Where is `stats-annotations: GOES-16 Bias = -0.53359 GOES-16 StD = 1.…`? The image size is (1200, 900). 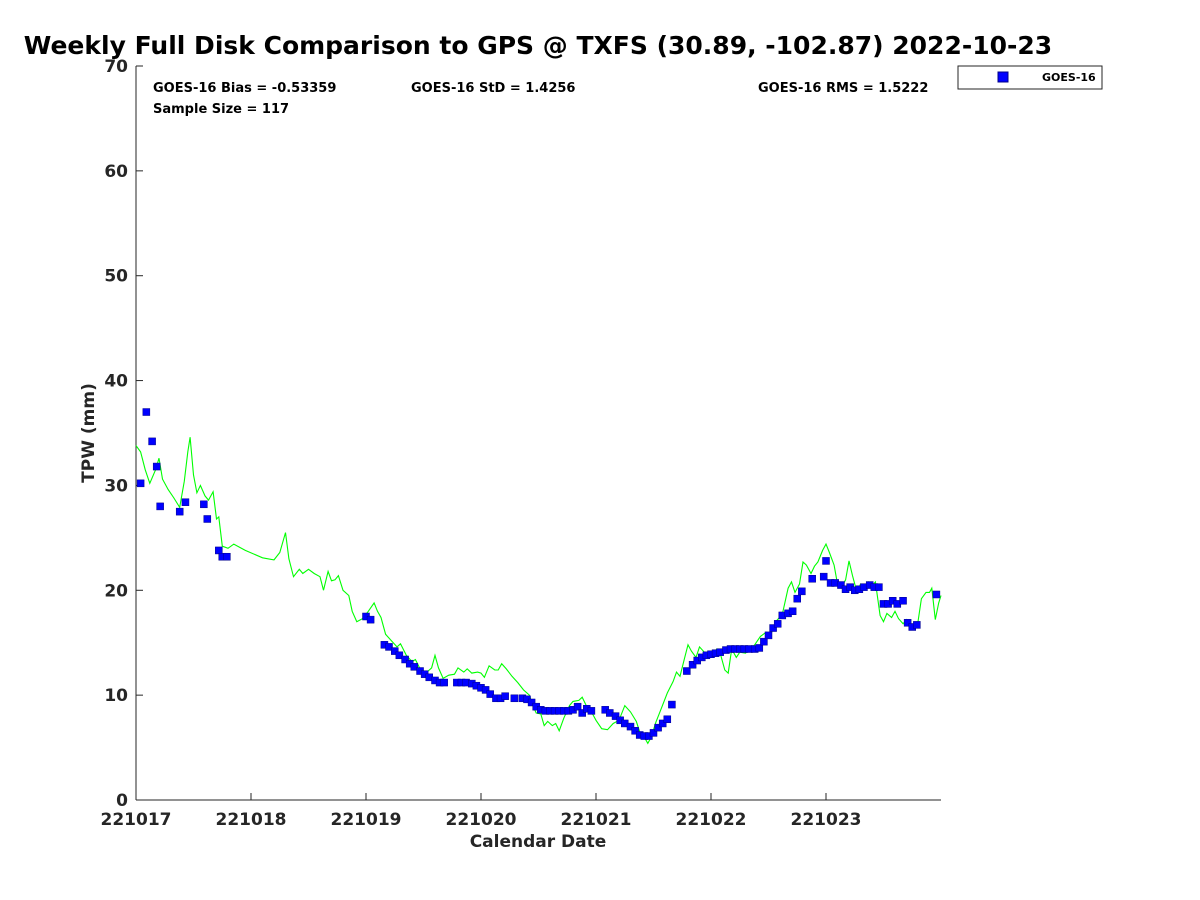
stats-annotations: GOES-16 Bias = -0.53359 GOES-16 StD = 1.… is located at coordinates (540, 99).